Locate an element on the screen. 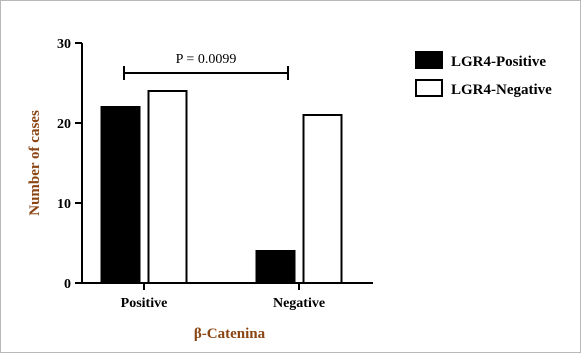 The image size is (581, 354). bar-lgr4-negative-positive is located at coordinates (167, 187).